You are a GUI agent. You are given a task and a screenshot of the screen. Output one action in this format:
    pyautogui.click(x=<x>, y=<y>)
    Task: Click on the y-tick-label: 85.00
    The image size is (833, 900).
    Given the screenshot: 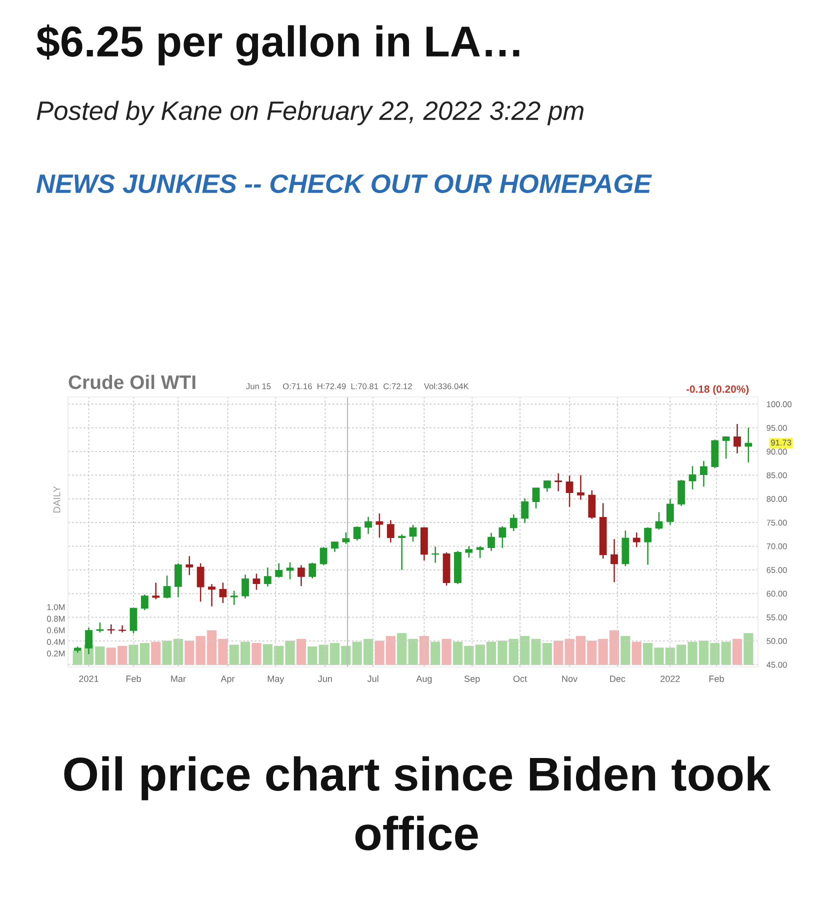 What is the action you would take?
    pyautogui.click(x=776, y=475)
    